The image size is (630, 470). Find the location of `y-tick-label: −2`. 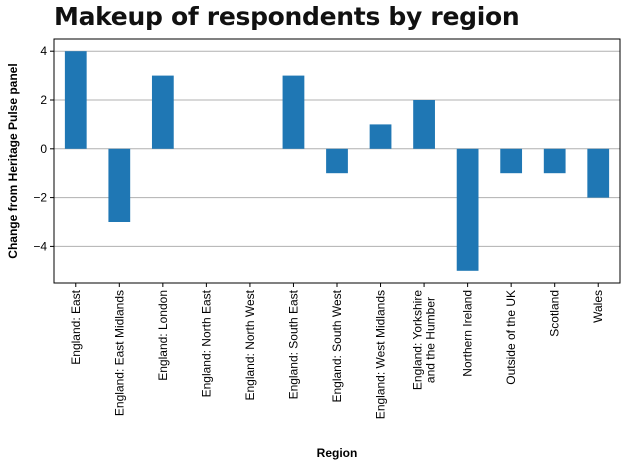

y-tick-label: −2 is located at coordinates (40, 198).